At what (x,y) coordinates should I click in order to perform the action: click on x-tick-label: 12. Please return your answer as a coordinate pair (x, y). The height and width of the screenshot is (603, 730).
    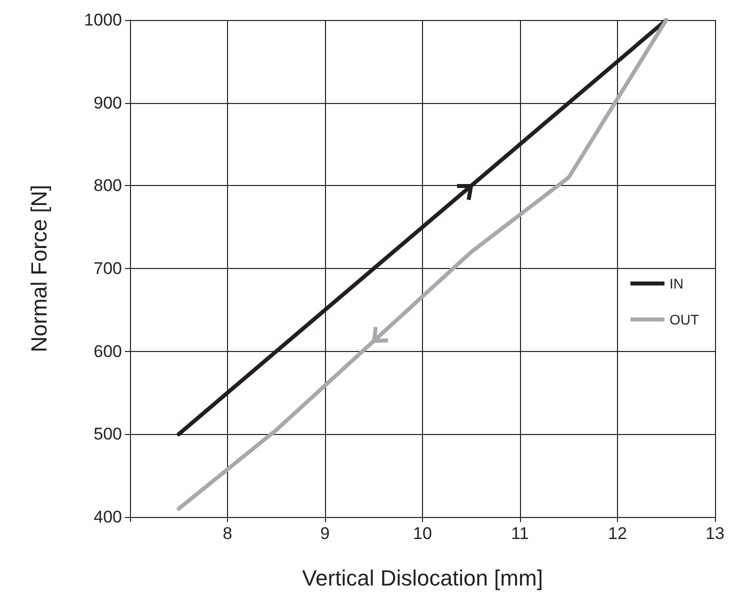
    Looking at the image, I should click on (617, 533).